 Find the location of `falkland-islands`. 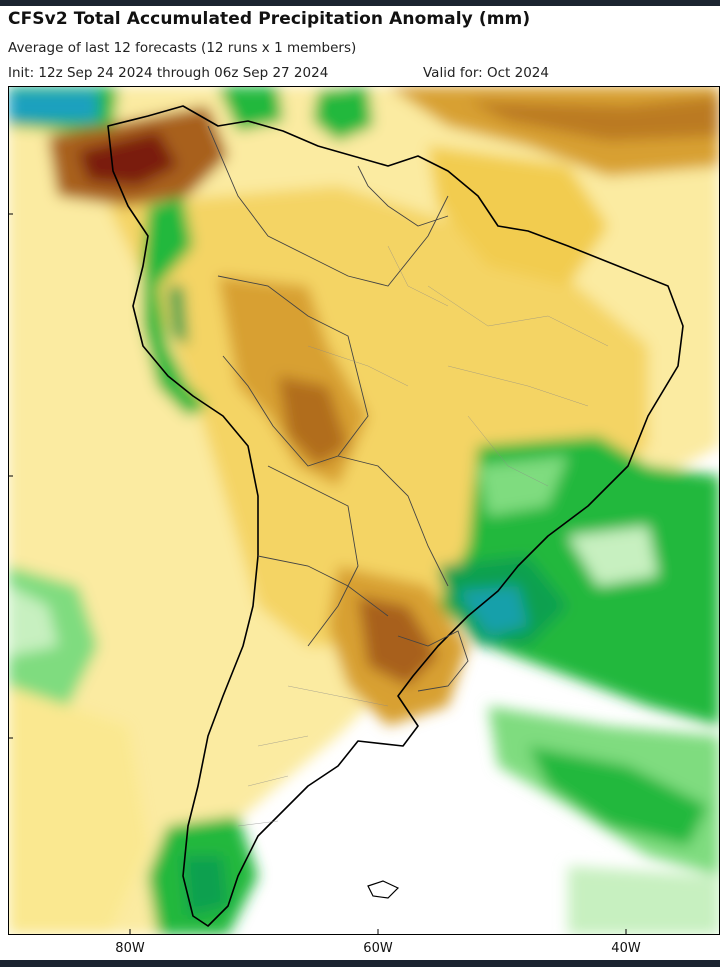

falkland-islands is located at coordinates (383, 889).